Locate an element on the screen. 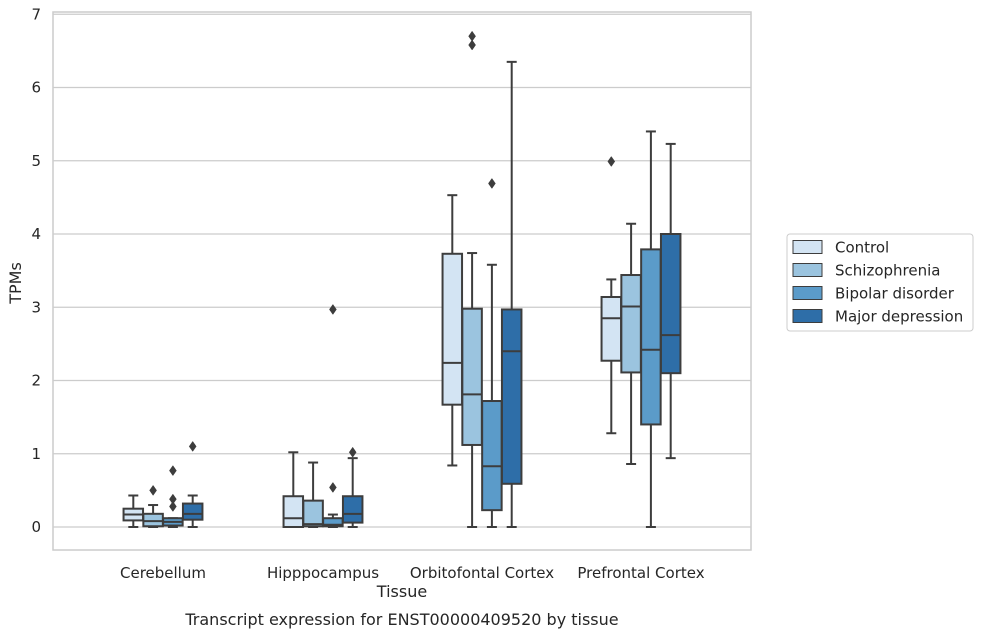 This screenshot has width=983, height=637. legend-label: Bipolar disorder is located at coordinates (895, 294).